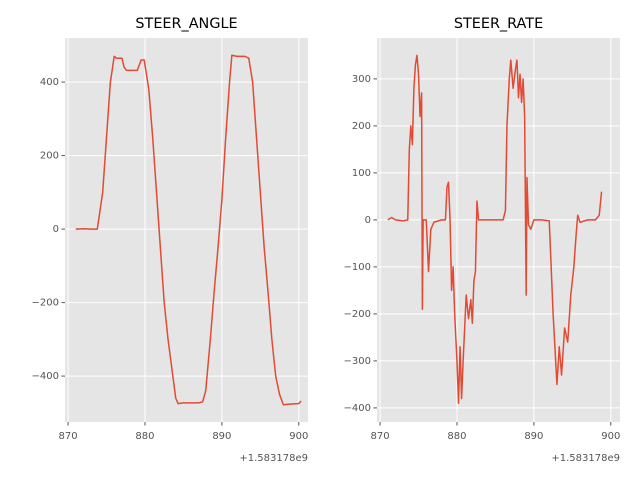 The image size is (640, 480). I want to click on y-tick-label: 100, so click(361, 173).